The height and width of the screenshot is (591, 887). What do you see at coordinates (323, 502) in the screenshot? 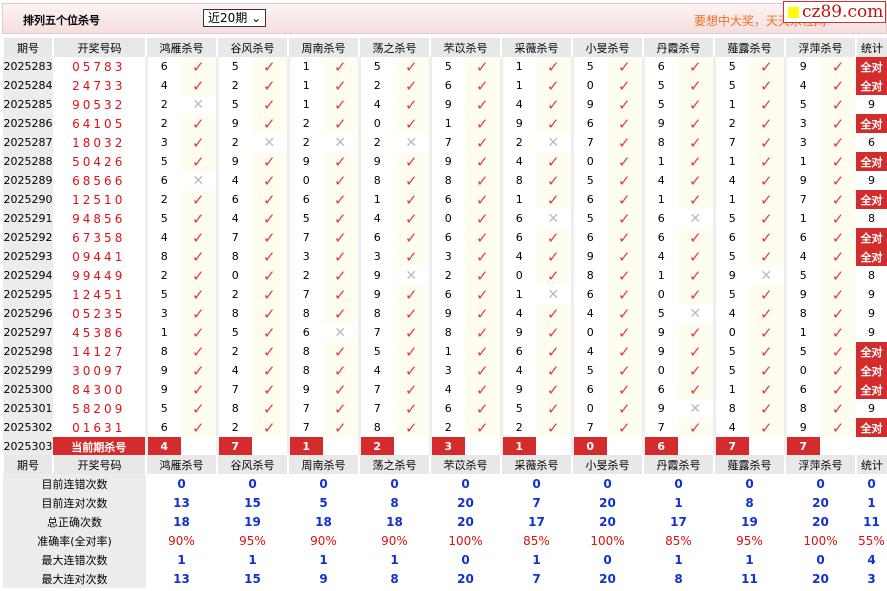
I see `stats-value: 5` at bounding box center [323, 502].